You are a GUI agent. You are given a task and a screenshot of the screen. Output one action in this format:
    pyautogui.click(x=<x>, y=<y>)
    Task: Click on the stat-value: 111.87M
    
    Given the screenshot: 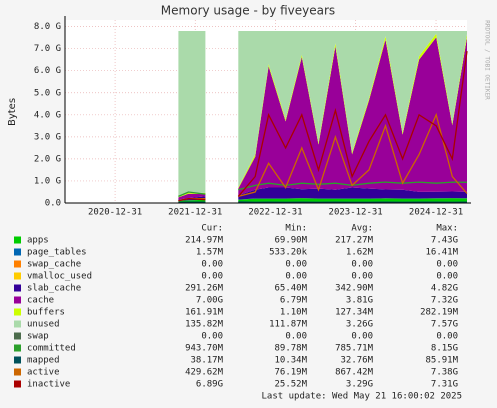 What is the action you would take?
    pyautogui.click(x=288, y=325)
    